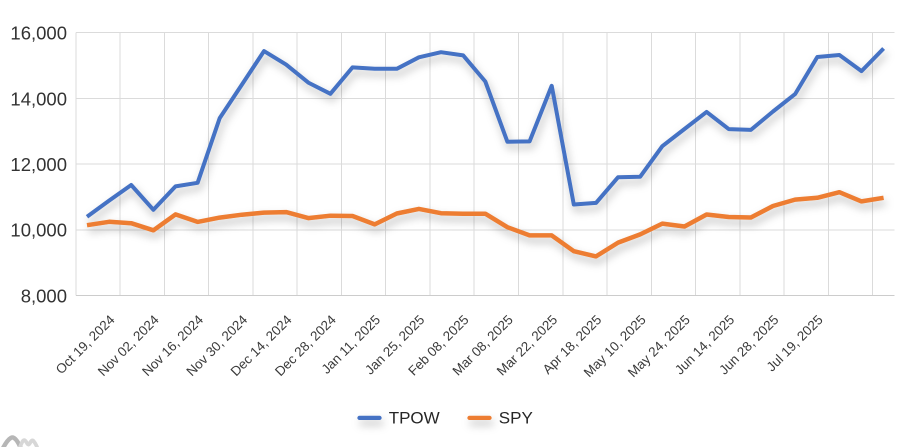 The width and height of the screenshot is (909, 447). Describe the element at coordinates (38, 230) in the screenshot. I see `svg-text: 10,000` at that location.